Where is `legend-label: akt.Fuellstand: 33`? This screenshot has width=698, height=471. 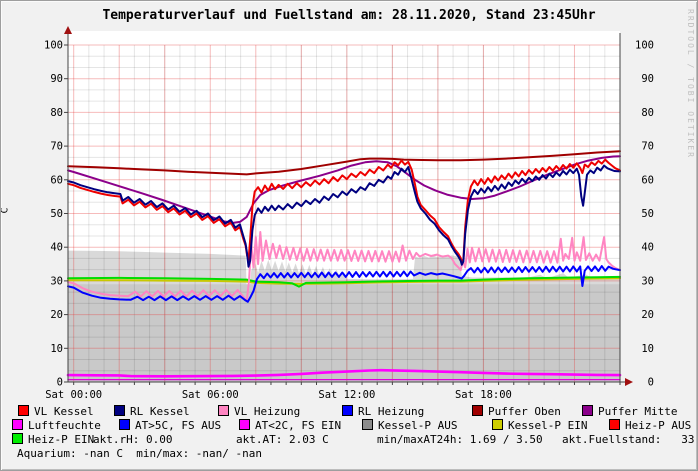 legend-label: akt.Fuellstand: 33 is located at coordinates (628, 439).